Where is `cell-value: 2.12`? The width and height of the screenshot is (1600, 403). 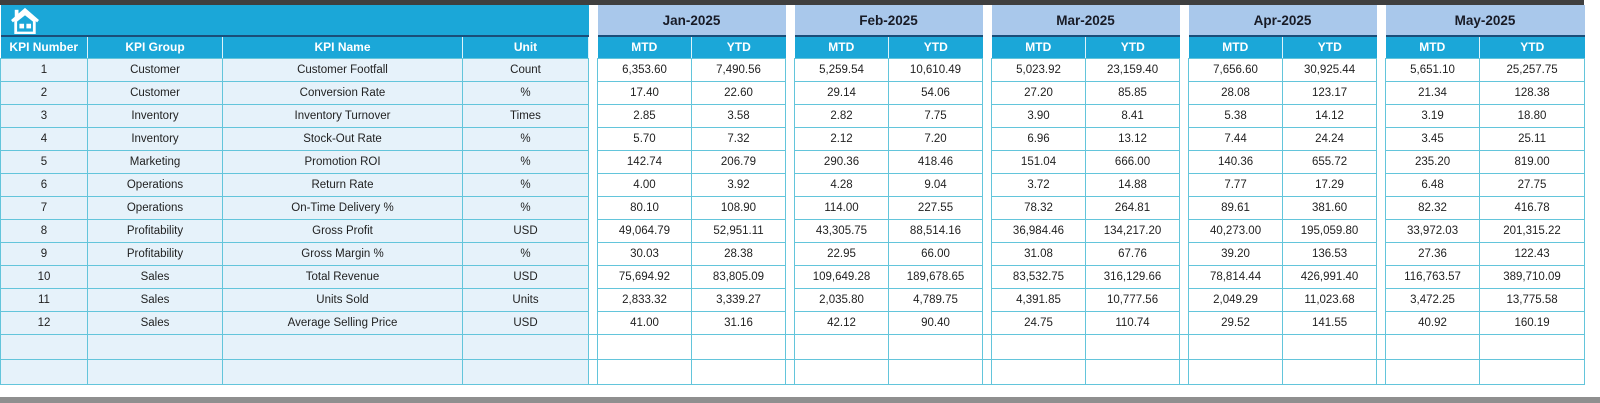 cell-value: 2.12 is located at coordinates (842, 138).